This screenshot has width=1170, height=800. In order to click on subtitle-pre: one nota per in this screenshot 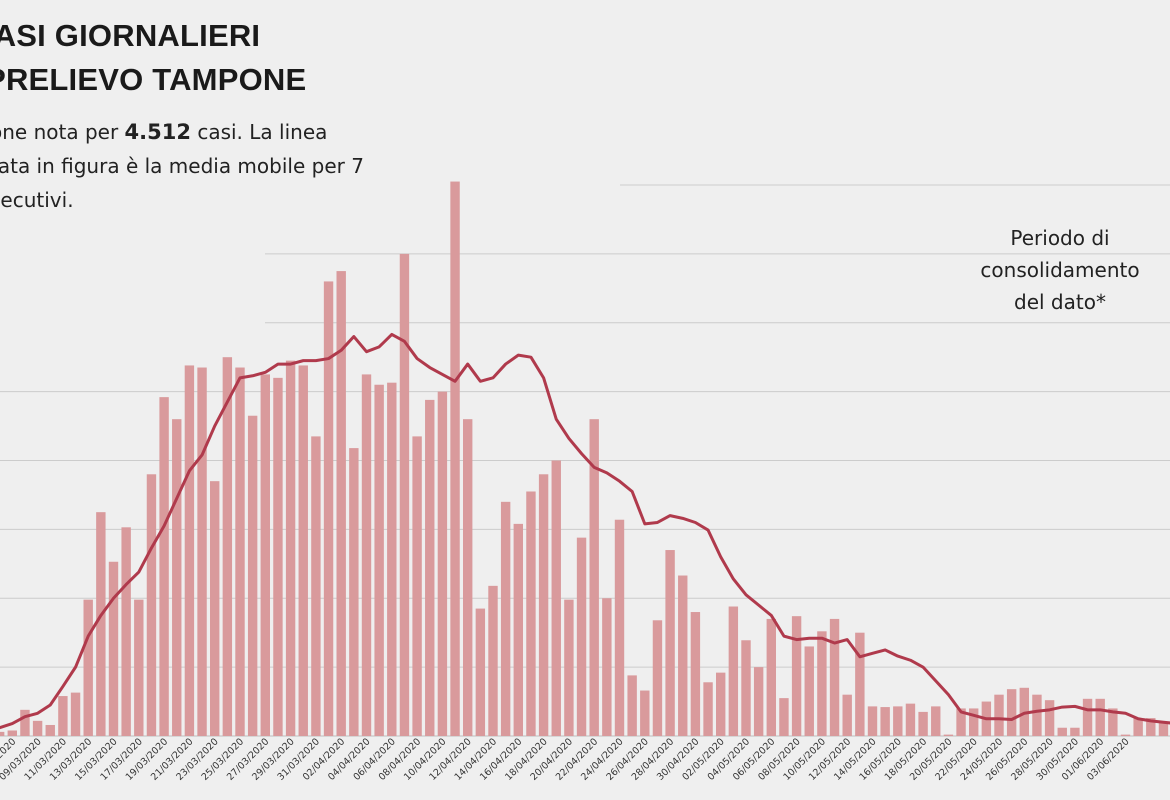, I will do `click(62, 132)`.